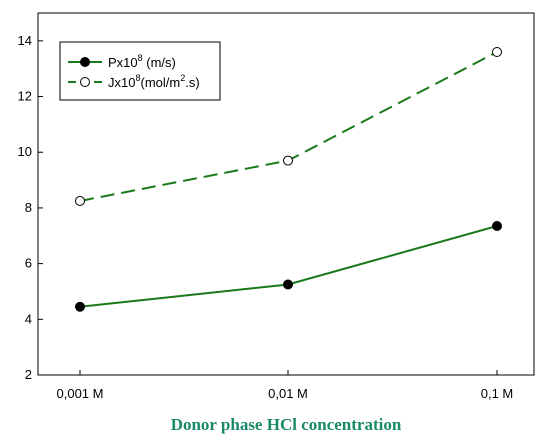  I want to click on y-tick-label: 2, so click(28, 374).